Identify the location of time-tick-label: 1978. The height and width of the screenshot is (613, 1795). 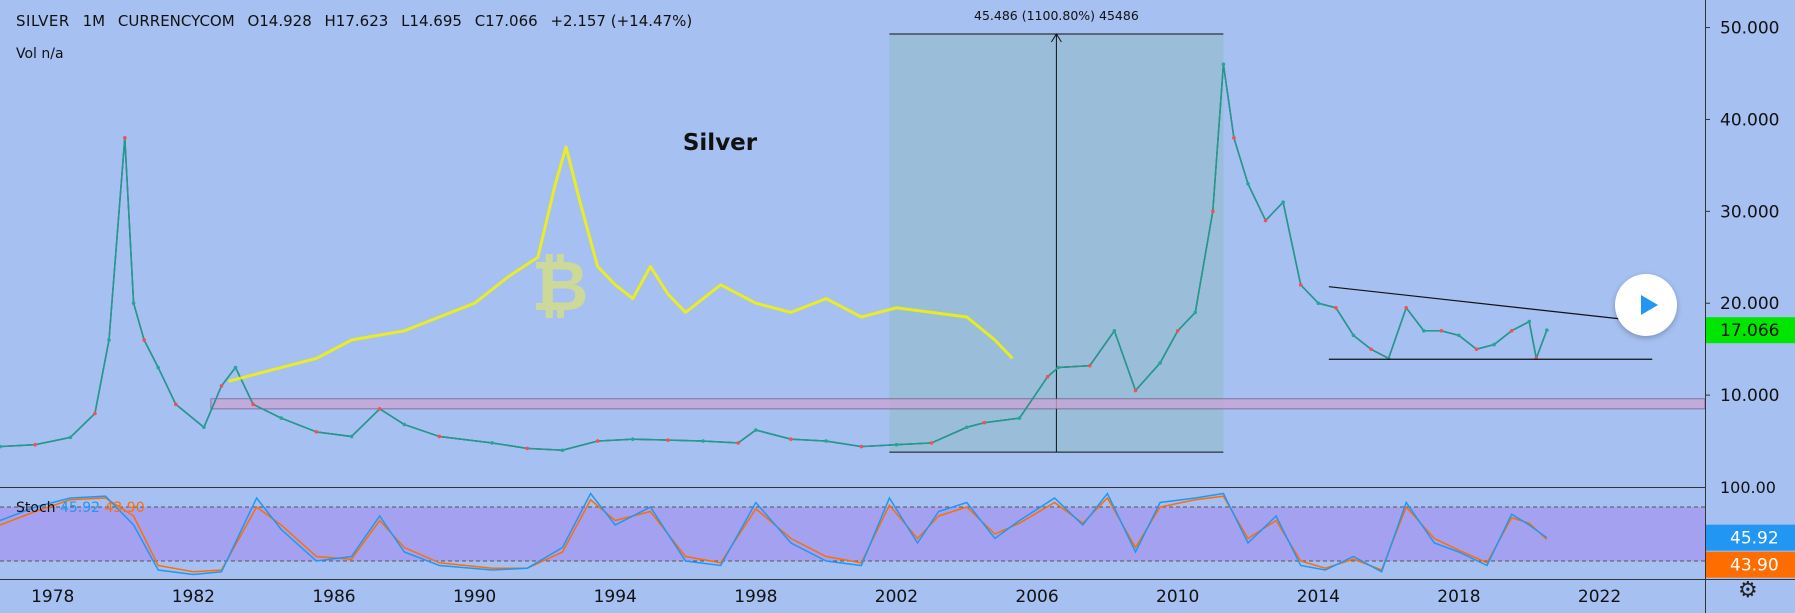
(52, 597).